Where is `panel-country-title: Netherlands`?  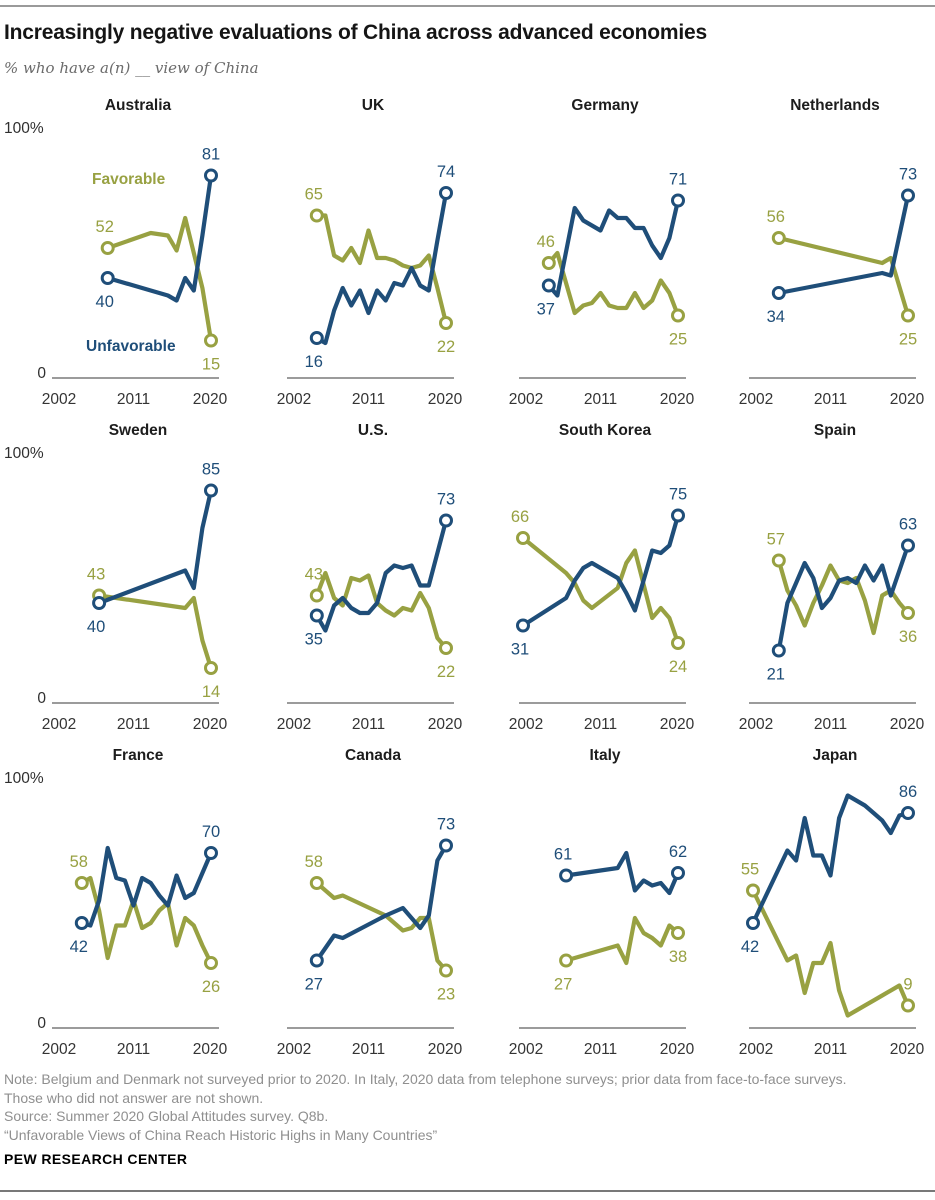
panel-country-title: Netherlands is located at coordinates (835, 105).